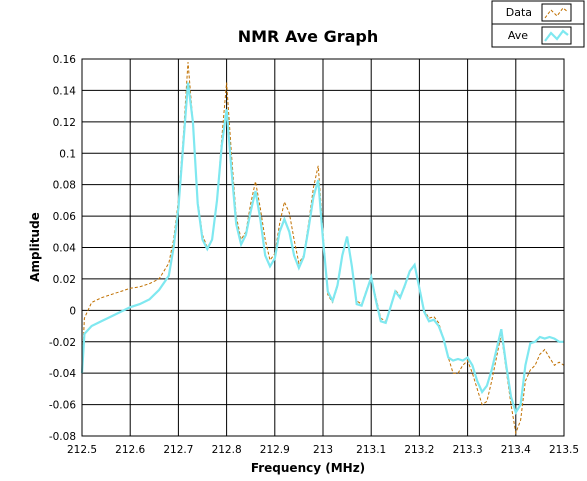  What do you see at coordinates (518, 35) in the screenshot?
I see `legend-label-ave: Ave` at bounding box center [518, 35].